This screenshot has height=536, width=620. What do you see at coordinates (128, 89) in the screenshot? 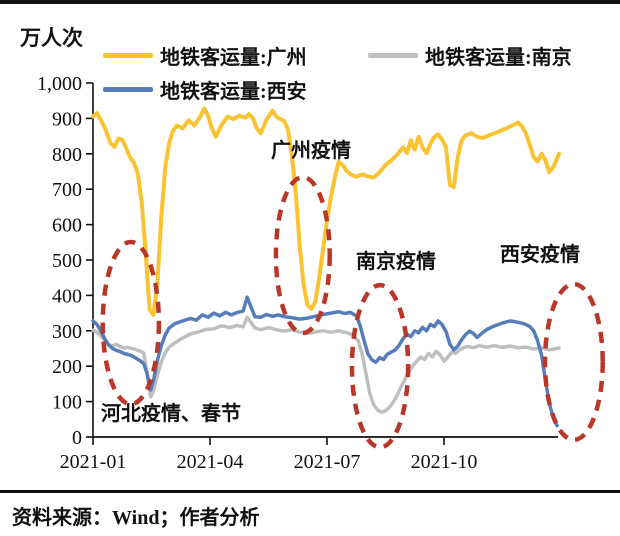
I see `legend-swatch-xian` at bounding box center [128, 89].